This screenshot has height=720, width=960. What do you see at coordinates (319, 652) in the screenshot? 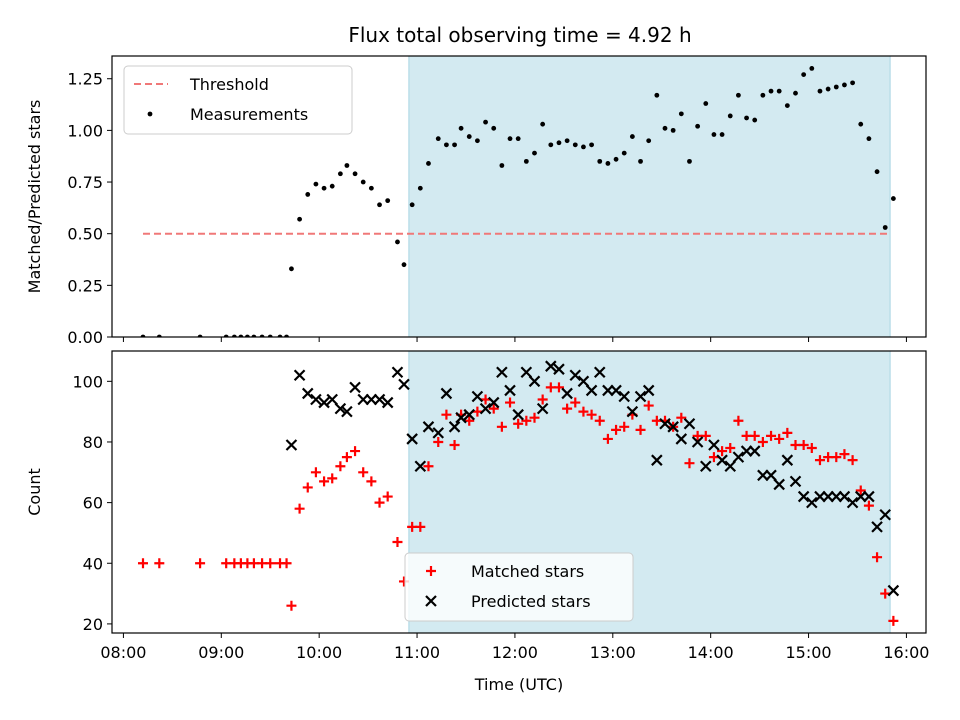
I see `x-tick-label: 10:00` at bounding box center [319, 652].